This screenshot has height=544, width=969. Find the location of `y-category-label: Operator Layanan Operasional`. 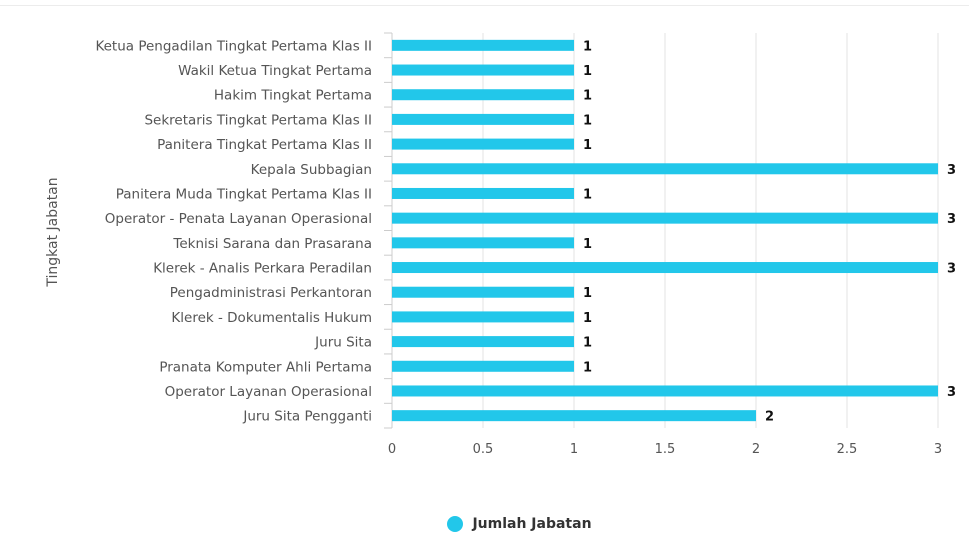

y-category-label: Operator Layanan Operasional is located at coordinates (268, 392).